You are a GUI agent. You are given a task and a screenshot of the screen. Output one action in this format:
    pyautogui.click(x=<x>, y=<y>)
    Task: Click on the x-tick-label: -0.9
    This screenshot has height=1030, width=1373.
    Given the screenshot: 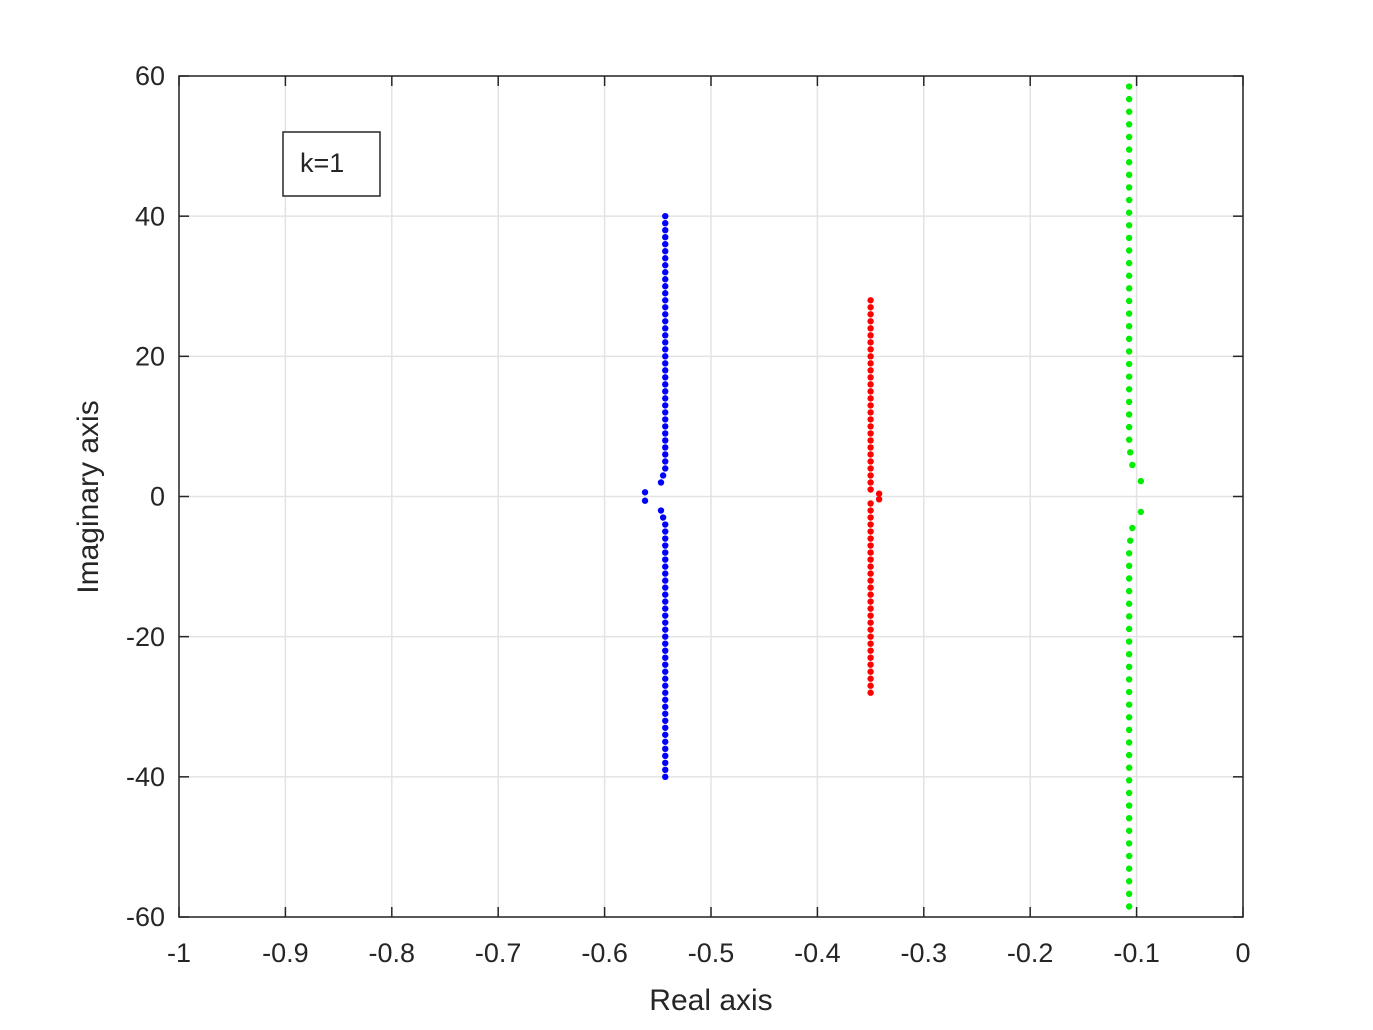 What is the action you would take?
    pyautogui.click(x=285, y=953)
    